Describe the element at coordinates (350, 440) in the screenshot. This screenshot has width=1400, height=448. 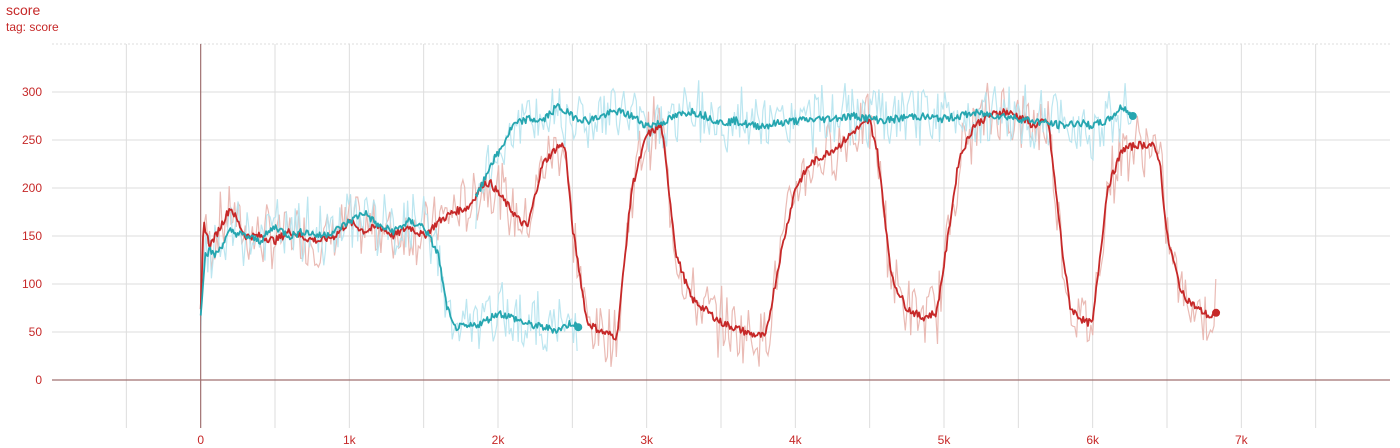
I see `x-tick-label: 1k` at that location.